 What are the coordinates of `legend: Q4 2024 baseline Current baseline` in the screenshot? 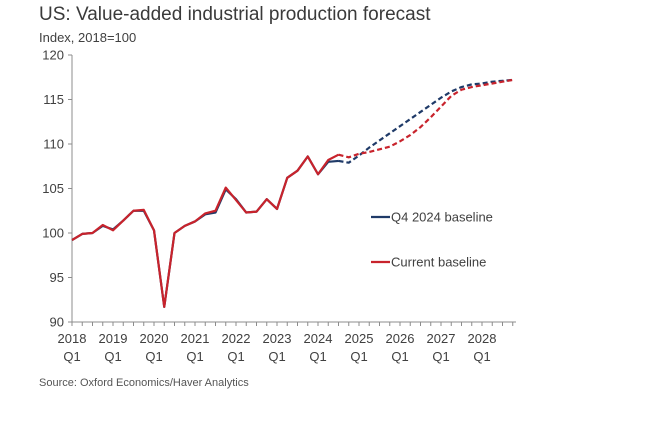 It's located at (432, 240).